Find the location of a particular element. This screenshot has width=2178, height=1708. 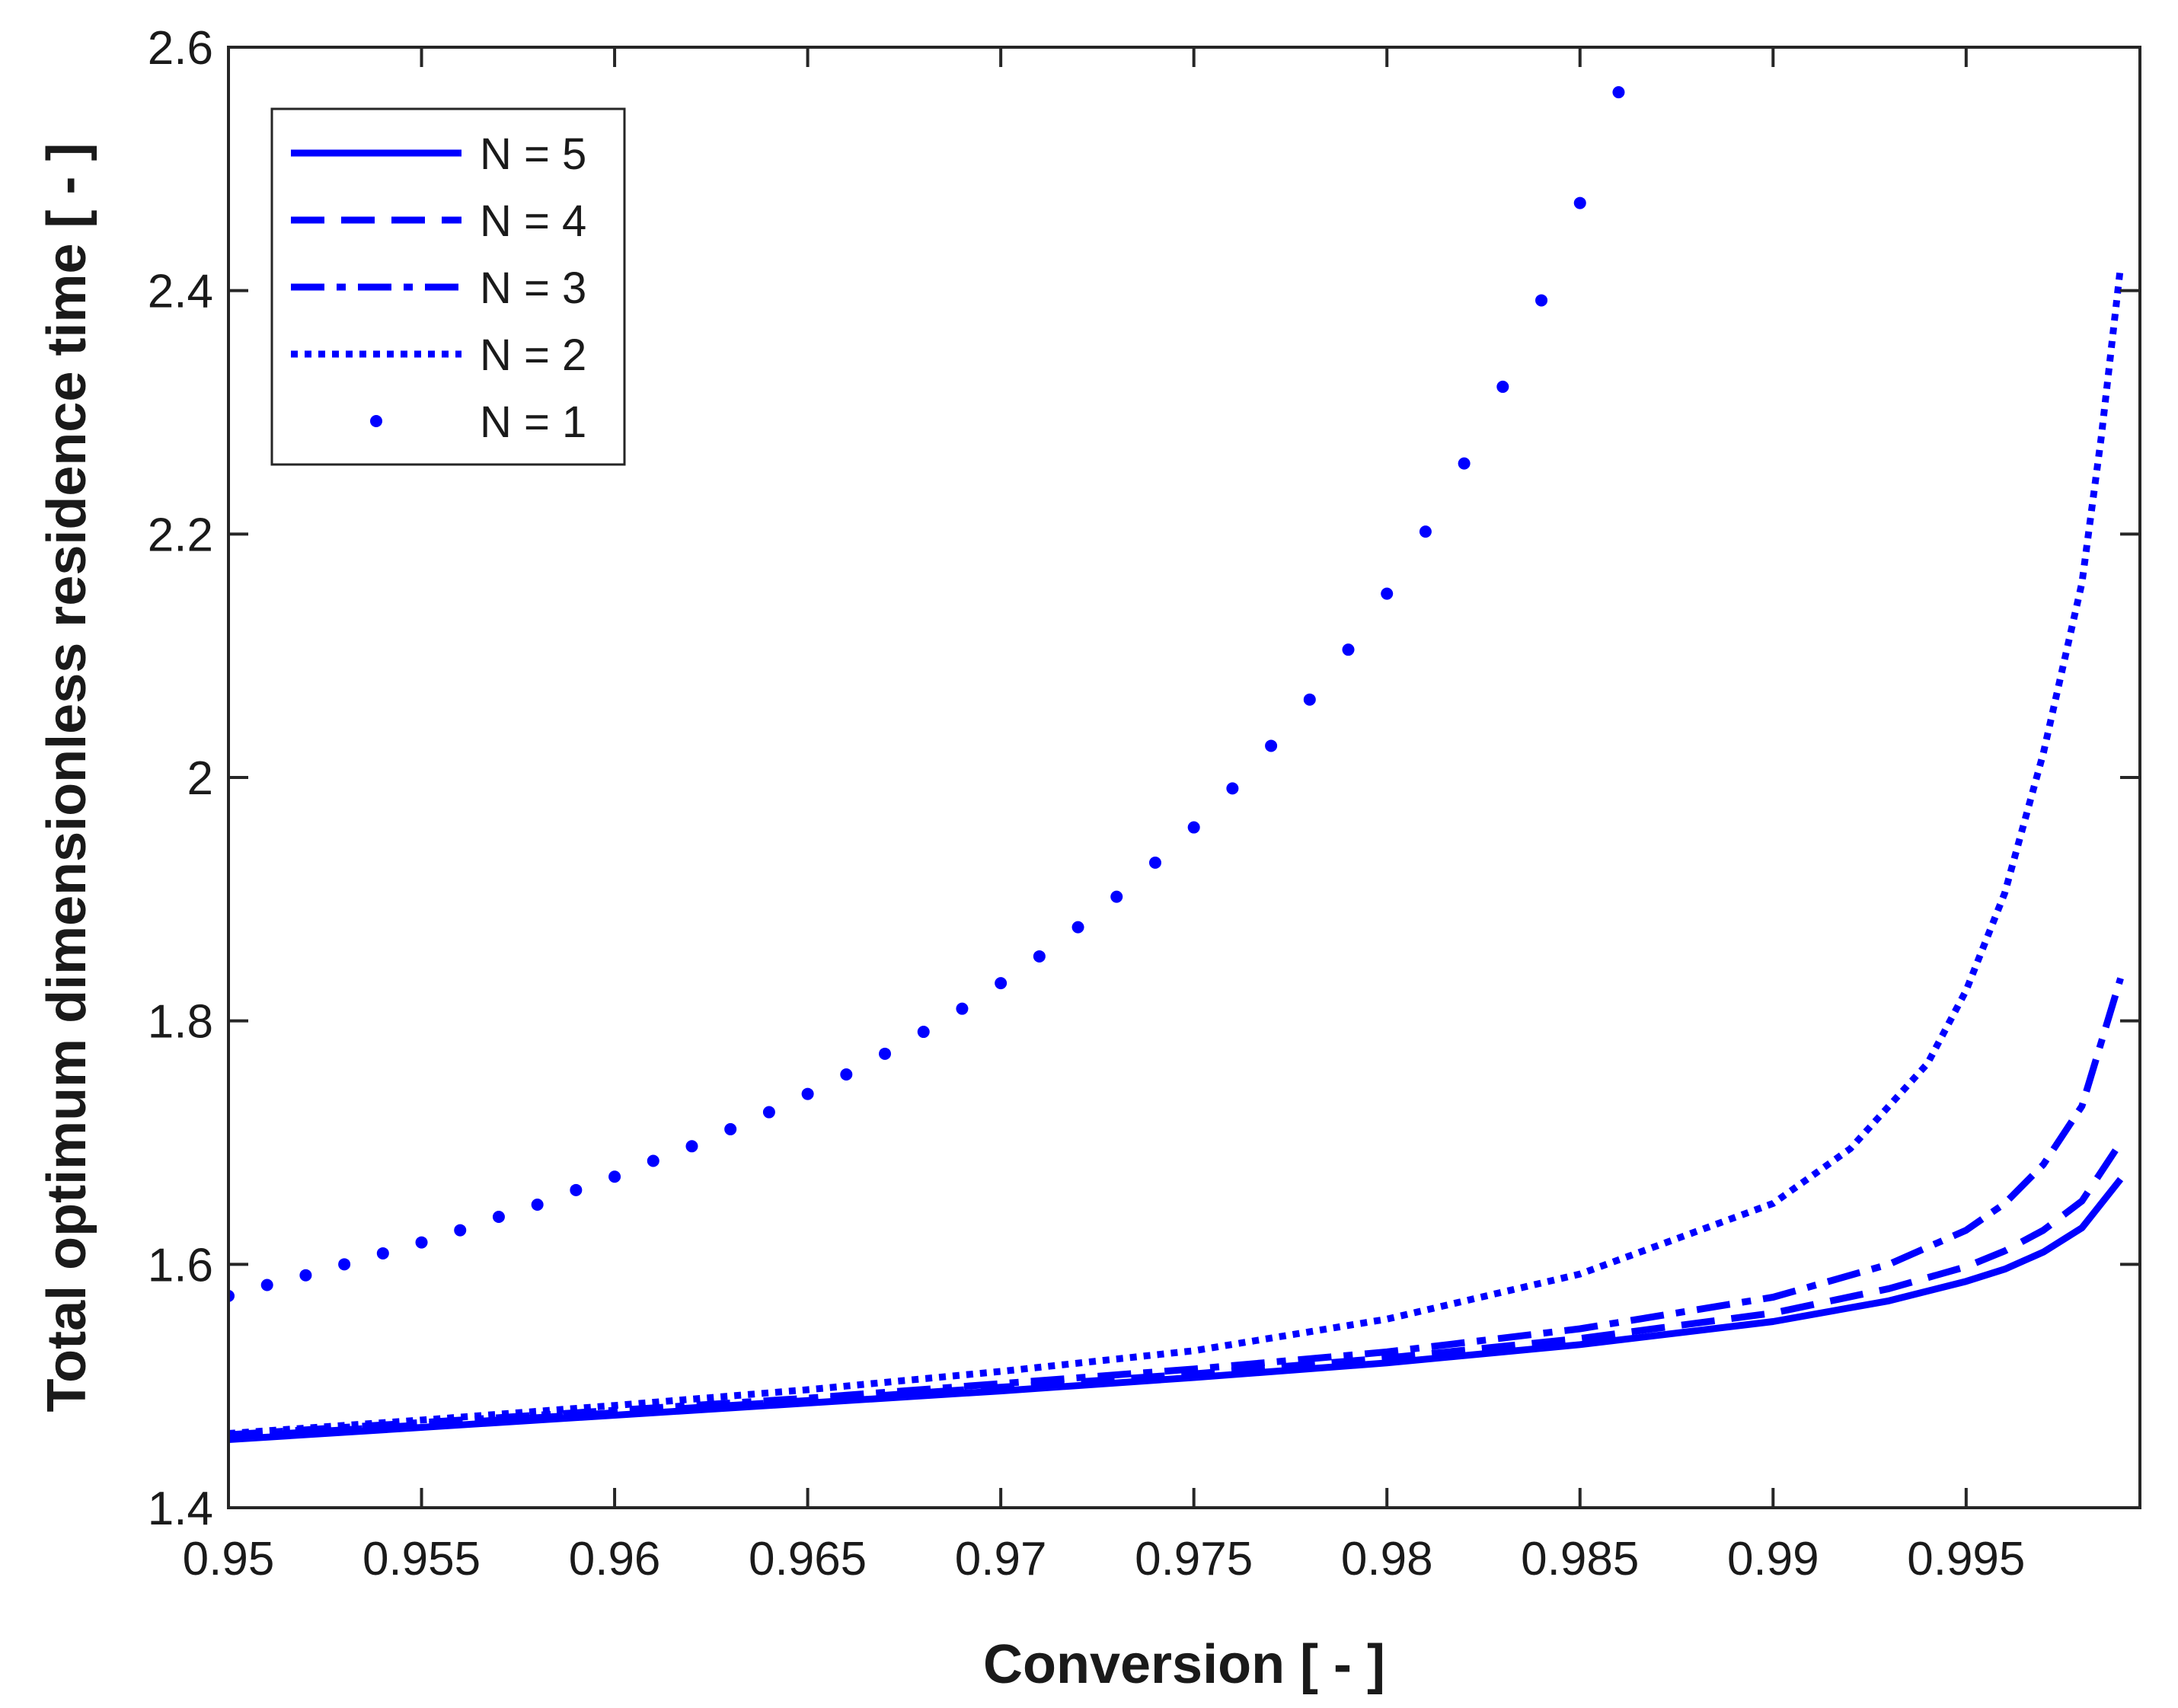

legend-label-n4: N = 4 is located at coordinates (533, 221).